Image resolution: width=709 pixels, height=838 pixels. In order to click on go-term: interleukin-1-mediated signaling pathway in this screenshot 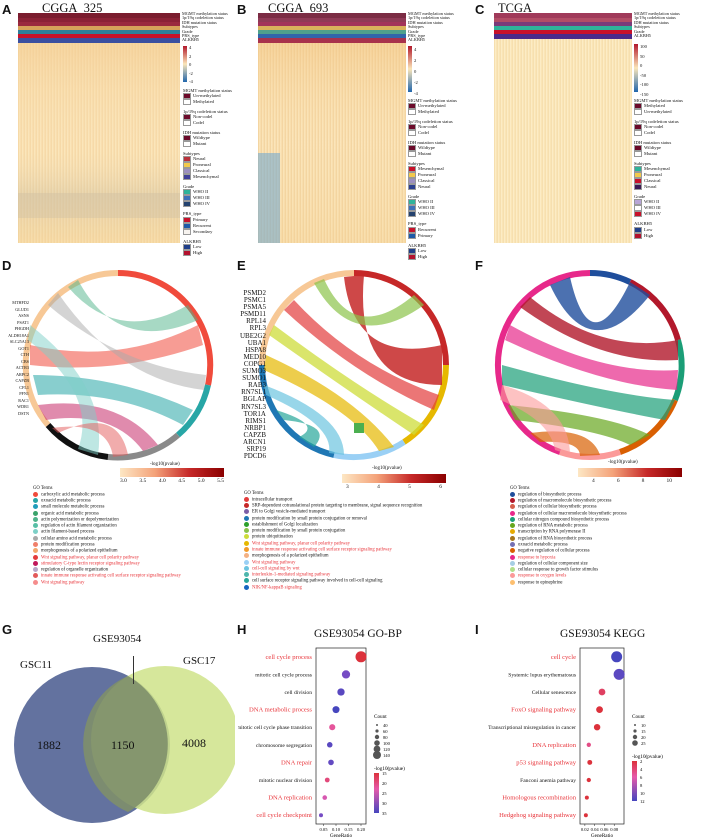, I will do `click(333, 575)`.